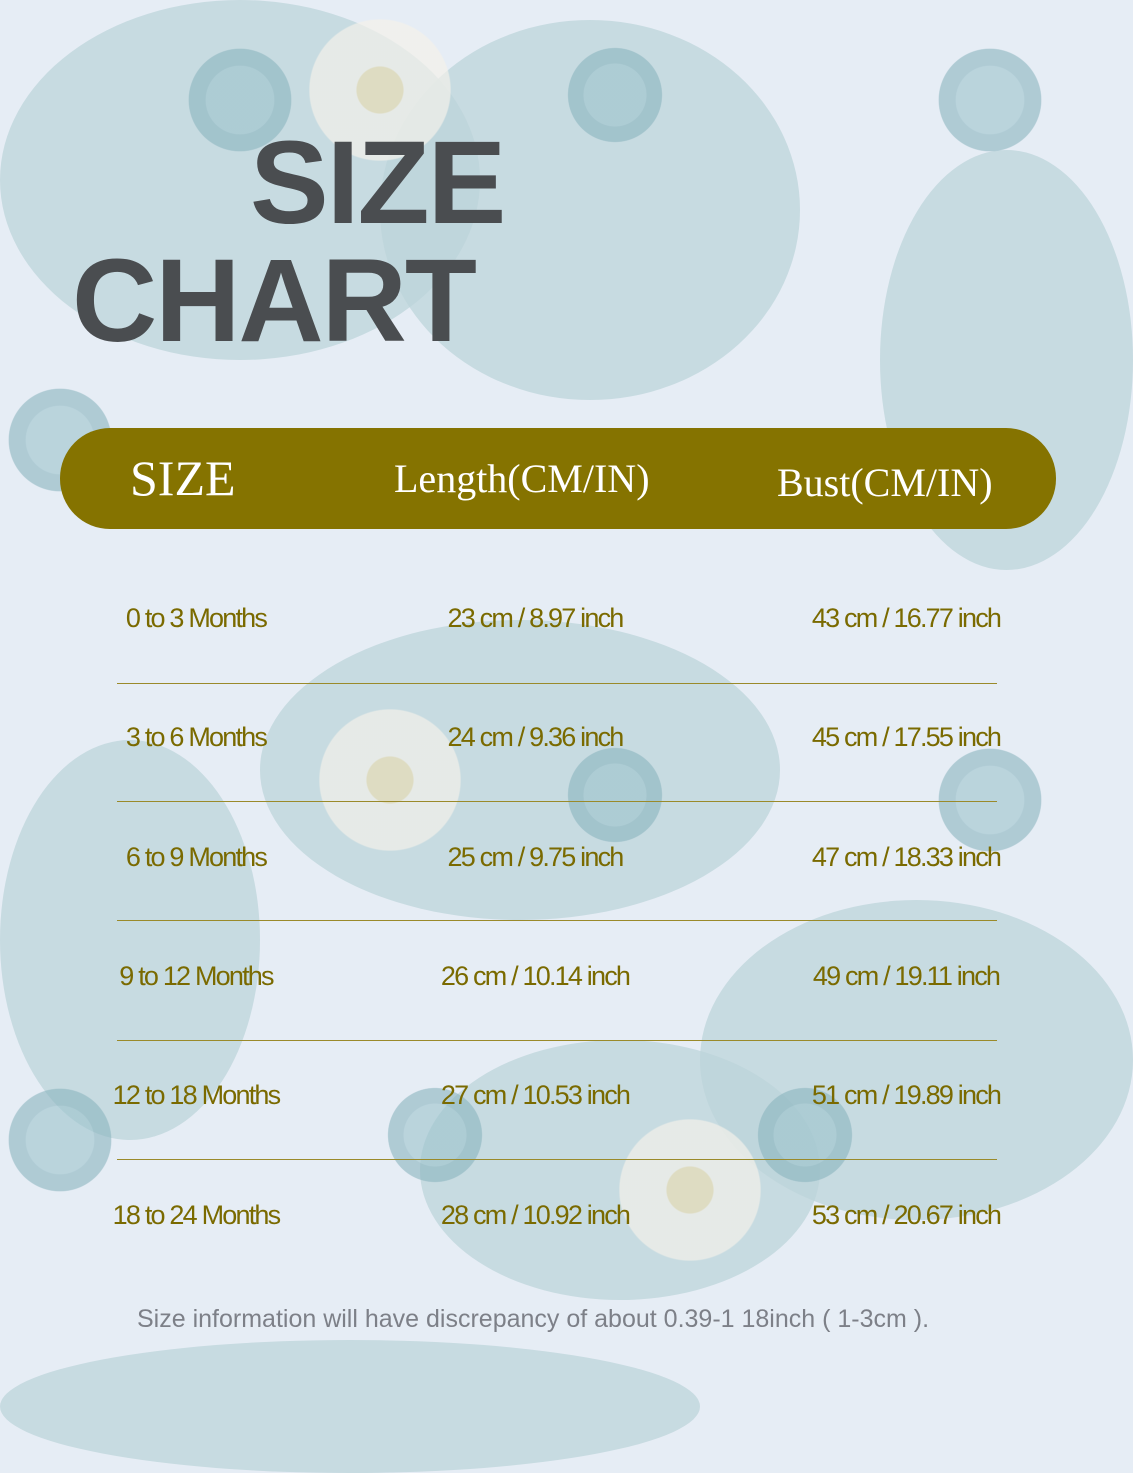 The image size is (1133, 1473). What do you see at coordinates (906, 976) in the screenshot?
I see `bust-cell: 49 cm / 19.11 inch` at bounding box center [906, 976].